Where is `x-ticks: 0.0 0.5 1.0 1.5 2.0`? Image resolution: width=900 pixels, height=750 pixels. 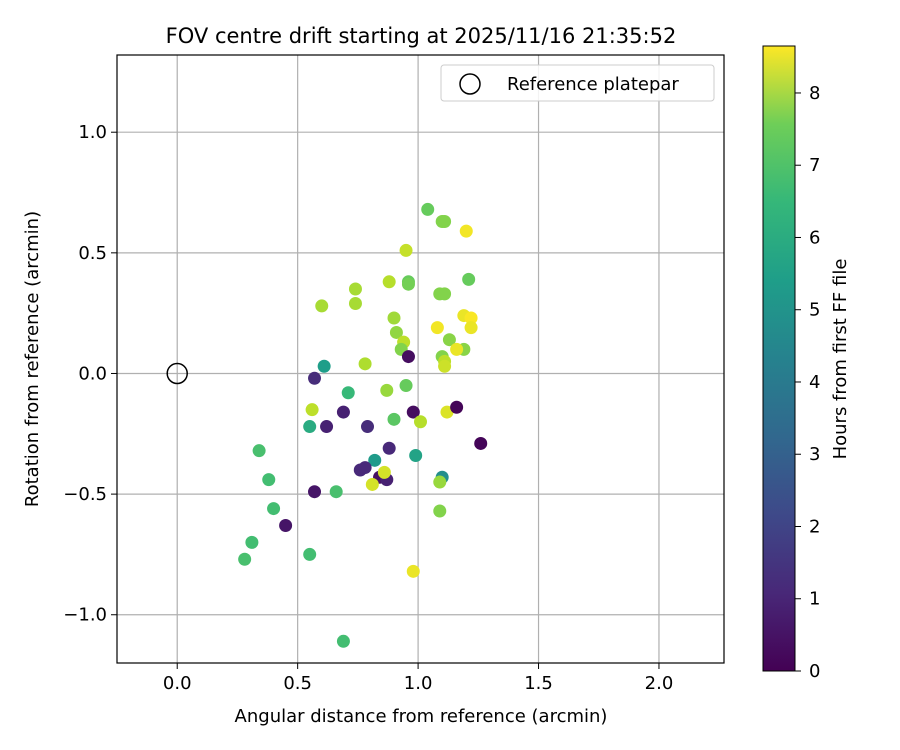
x-ticks: 0.0 0.5 1.0 1.5 2.0 is located at coordinates (418, 678).